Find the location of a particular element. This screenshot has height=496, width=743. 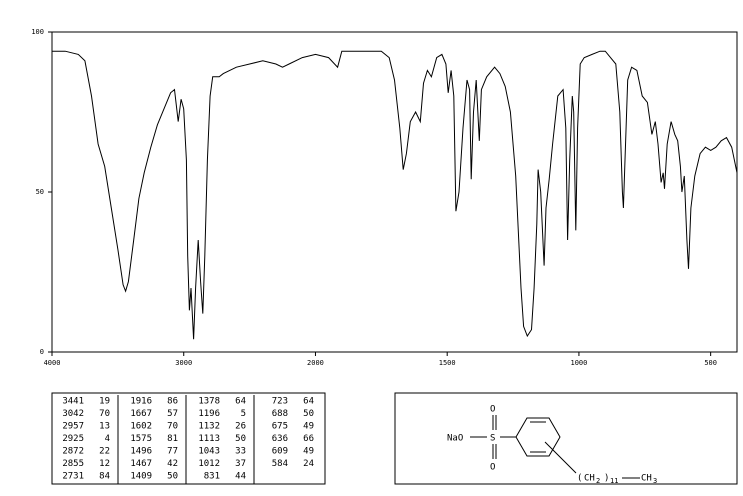

peak-table-frame is located at coordinates (188, 438).